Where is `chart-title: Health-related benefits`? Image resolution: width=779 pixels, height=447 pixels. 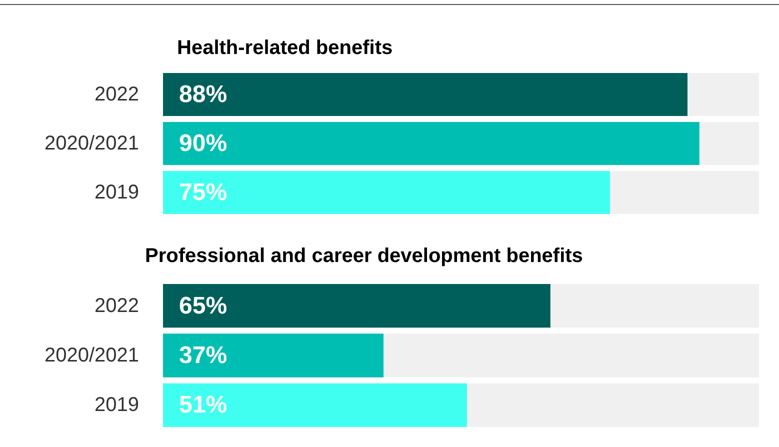 chart-title: Health-related benefits is located at coordinates (285, 48).